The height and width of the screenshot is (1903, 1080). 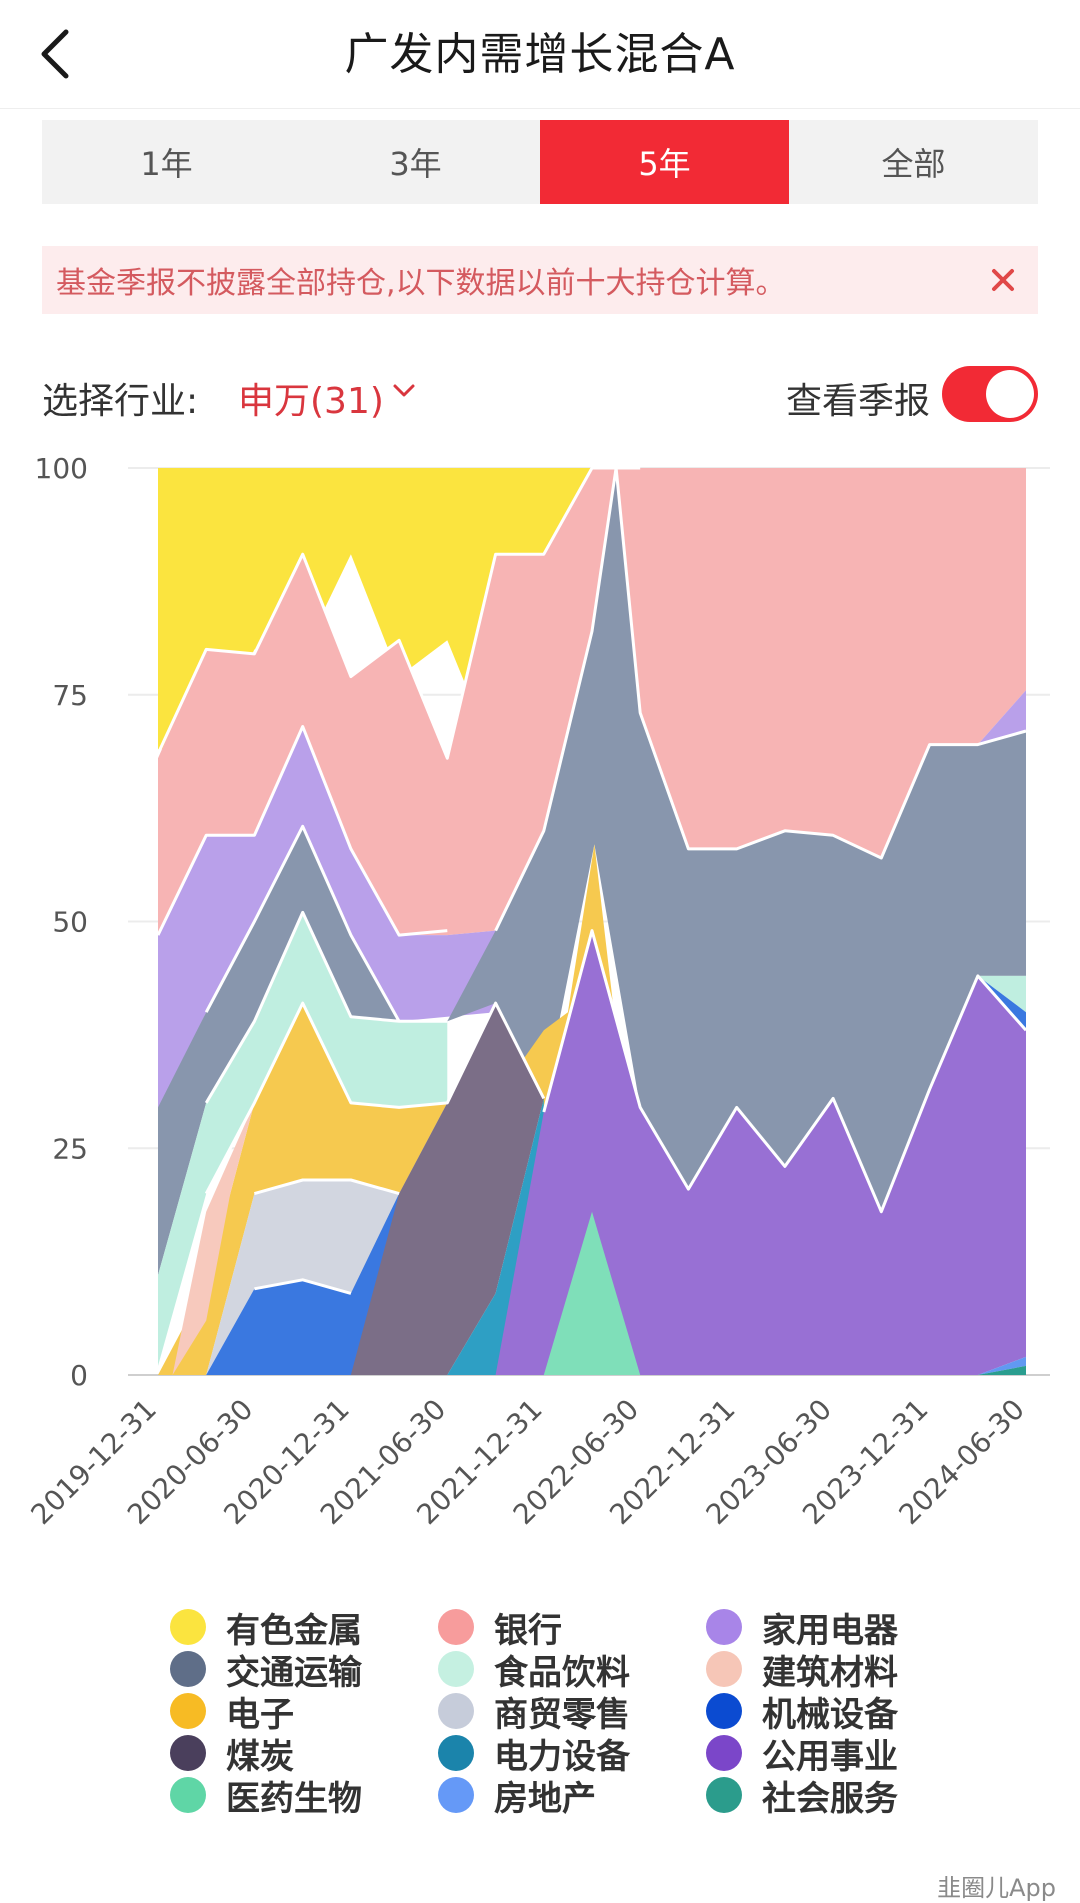 I want to click on legend-item: 家用电器, so click(x=802, y=1628).